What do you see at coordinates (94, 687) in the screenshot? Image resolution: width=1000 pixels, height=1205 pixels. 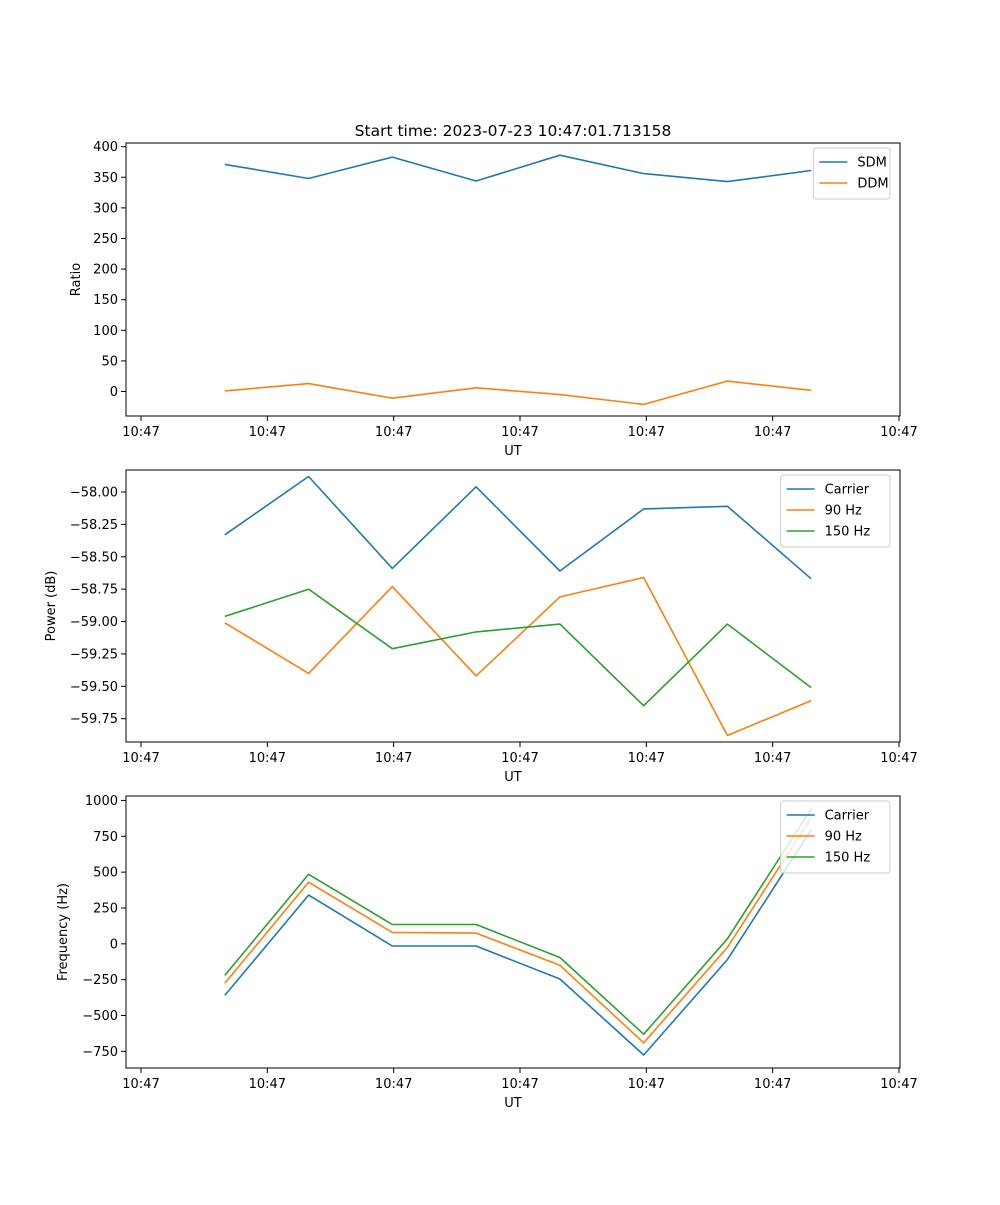 I see `y-tick-label: −59.50` at bounding box center [94, 687].